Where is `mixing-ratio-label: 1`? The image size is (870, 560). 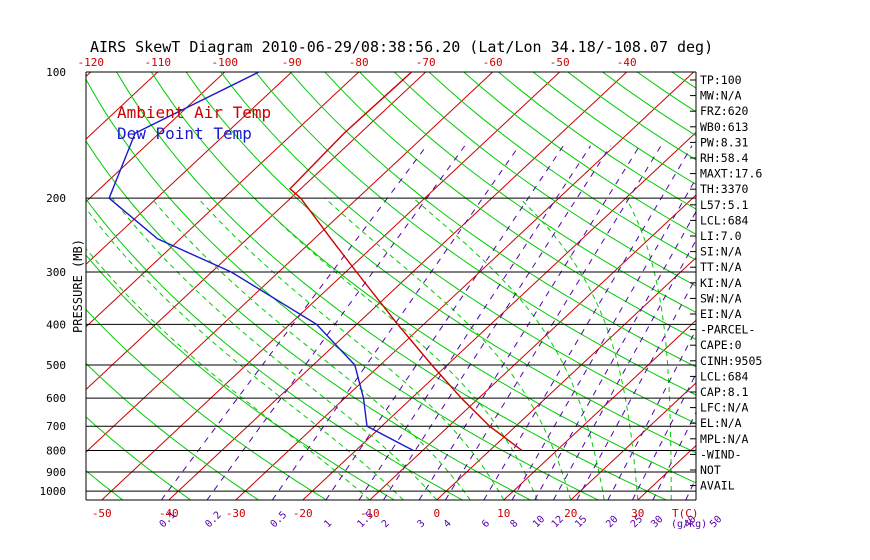
mixing-ratio-label: 1 is located at coordinates (328, 524).